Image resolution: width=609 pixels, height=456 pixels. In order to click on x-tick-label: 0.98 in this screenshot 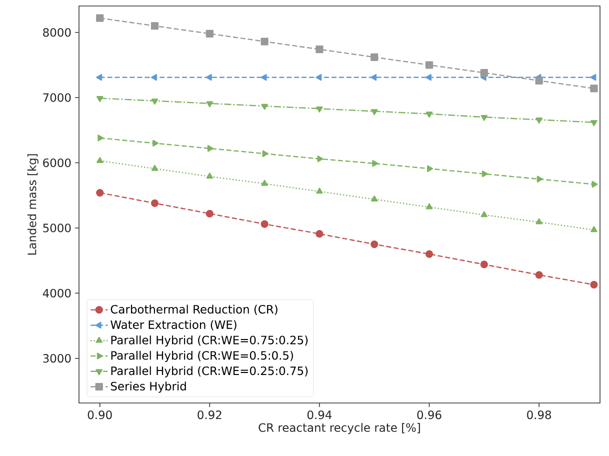, I will do `click(539, 415)`.